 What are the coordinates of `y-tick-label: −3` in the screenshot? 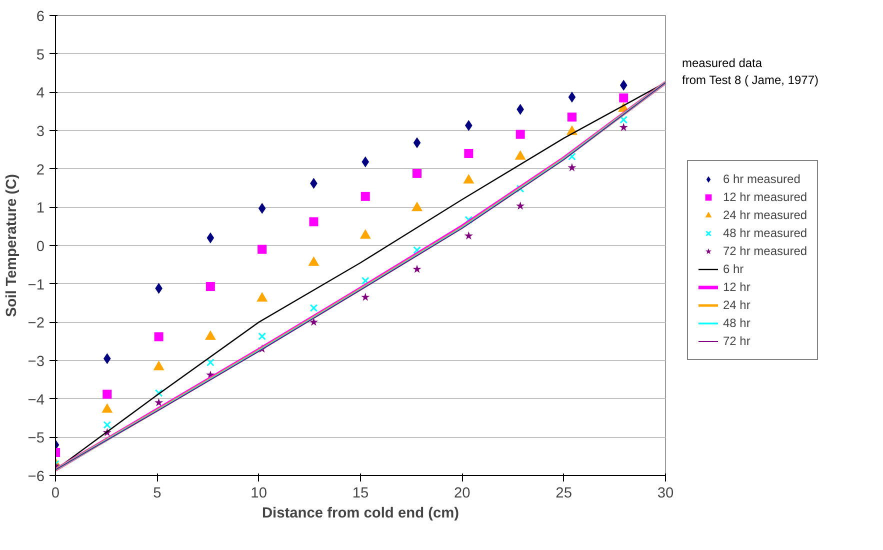 It's located at (36, 362).